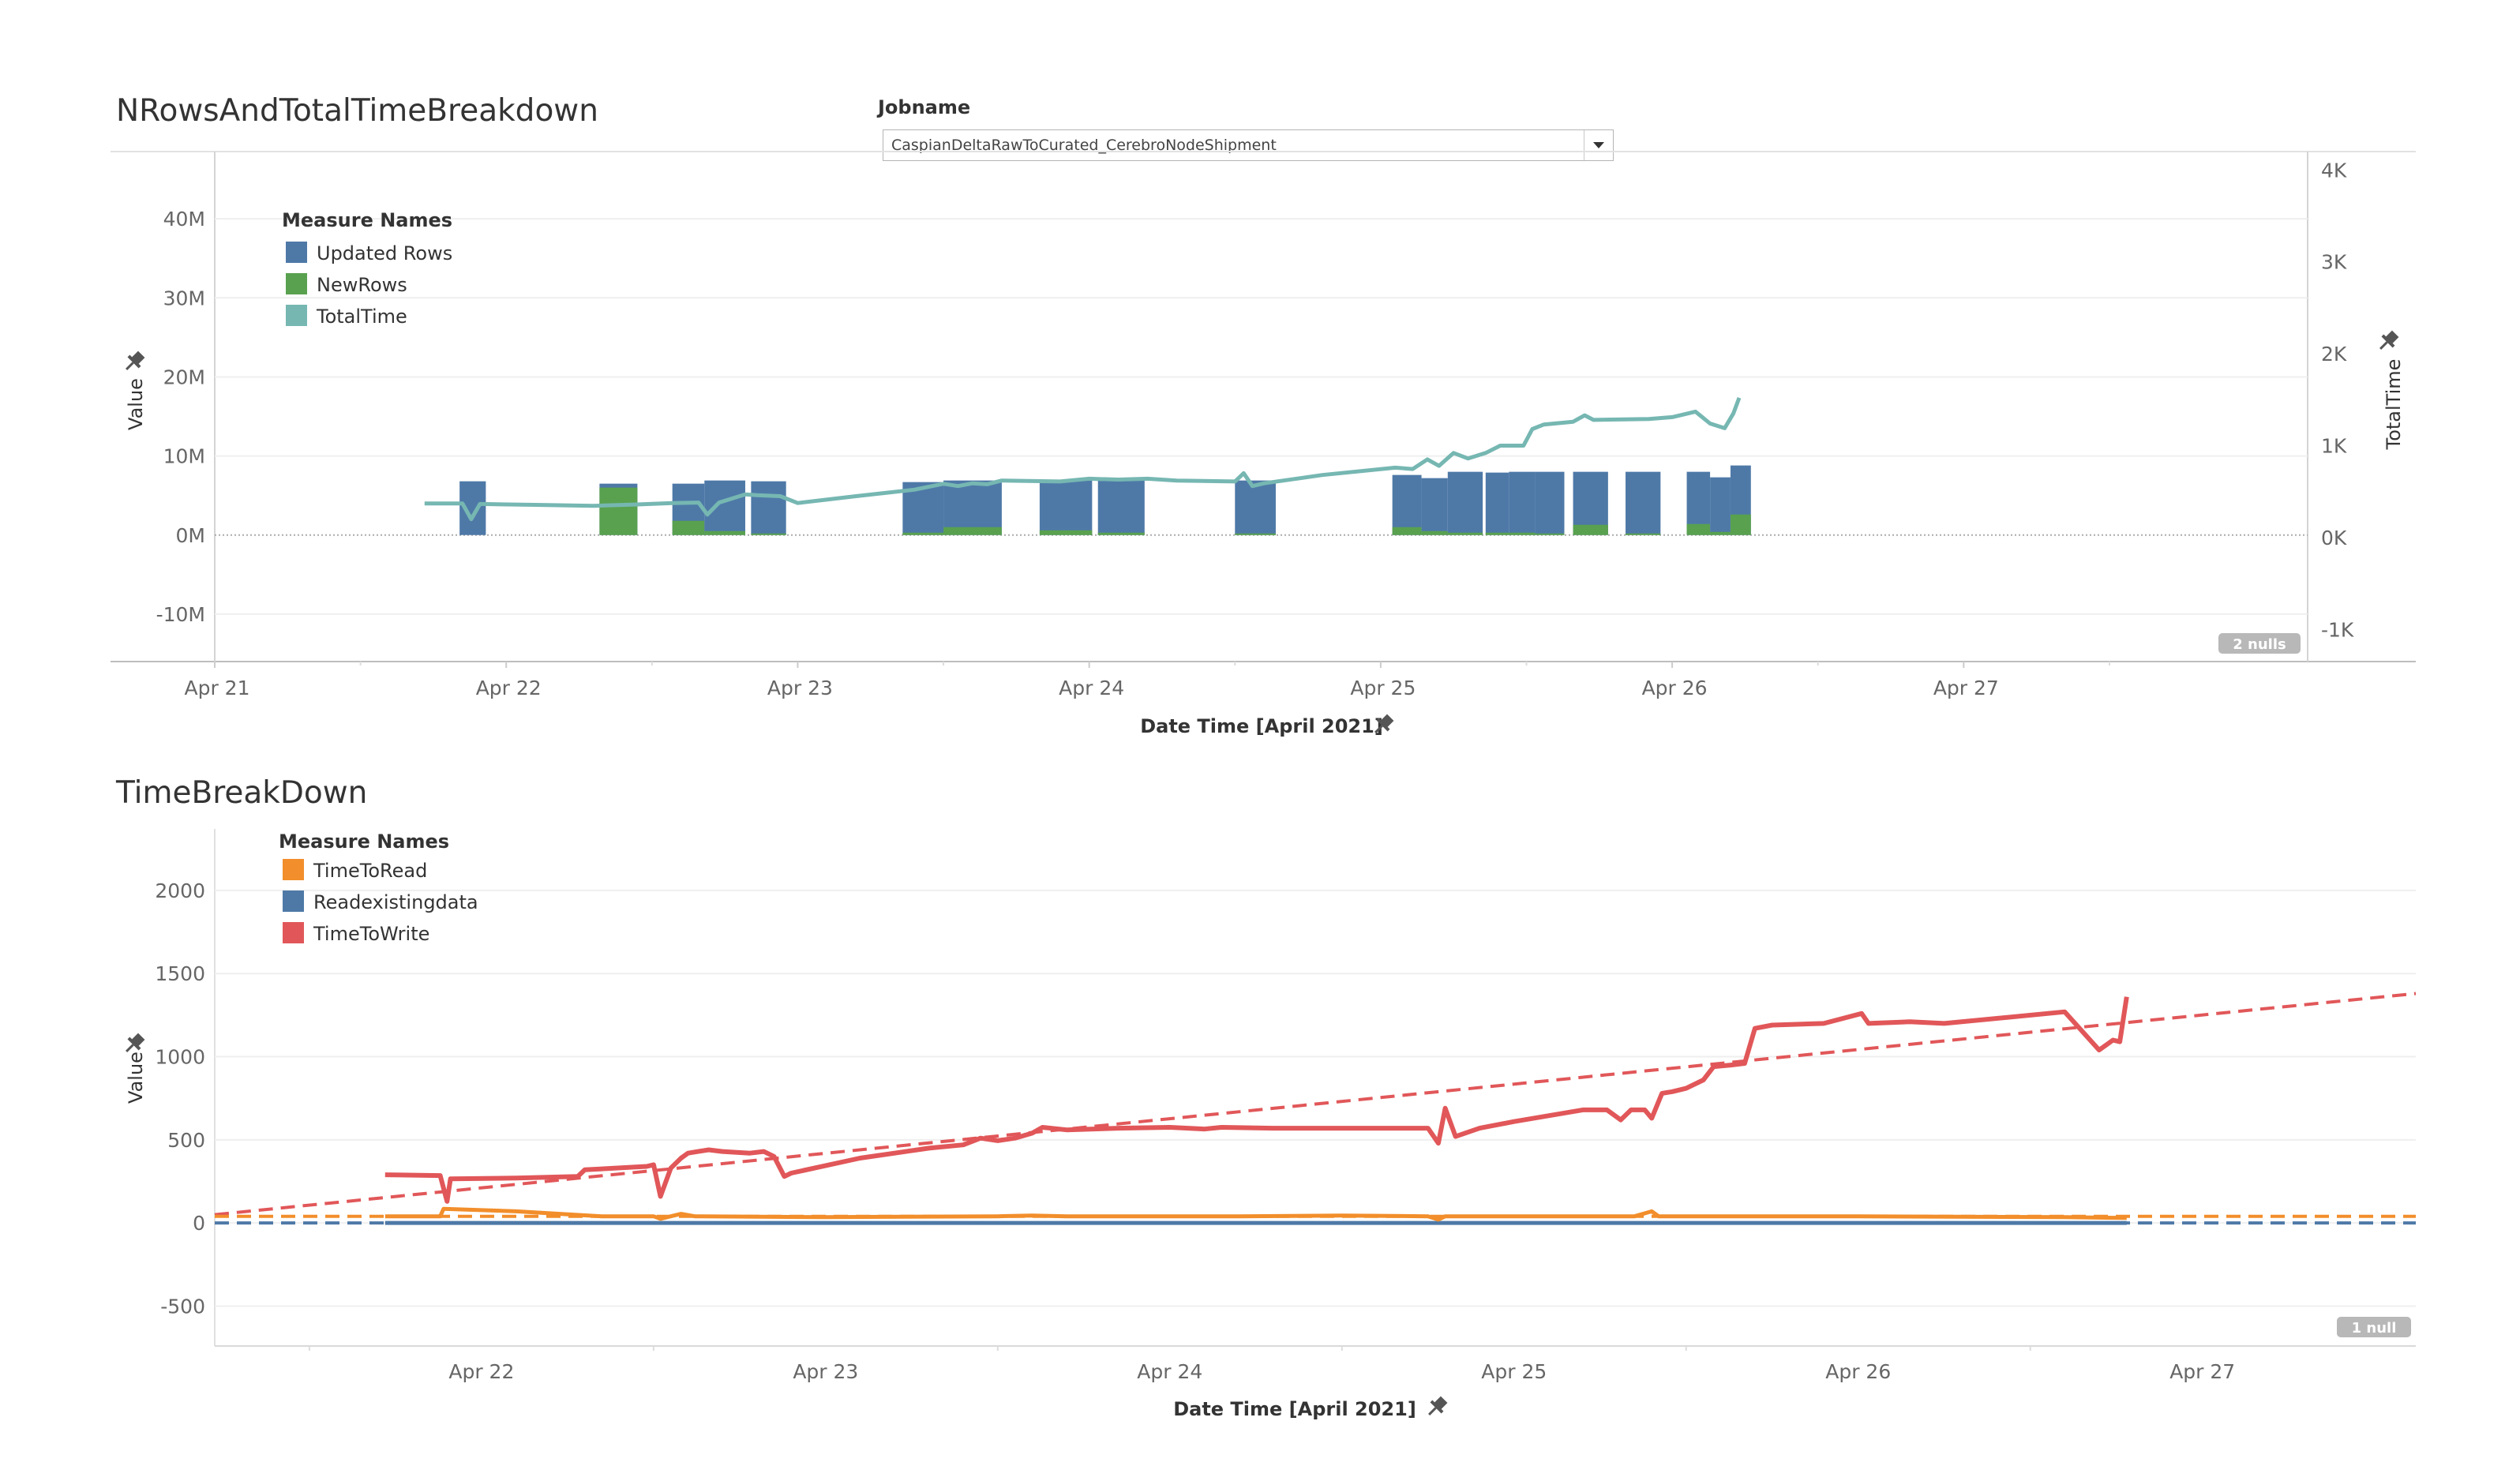  Describe the element at coordinates (1255, 1214) in the screenshot. I see `chart2-line-timetoread` at that location.